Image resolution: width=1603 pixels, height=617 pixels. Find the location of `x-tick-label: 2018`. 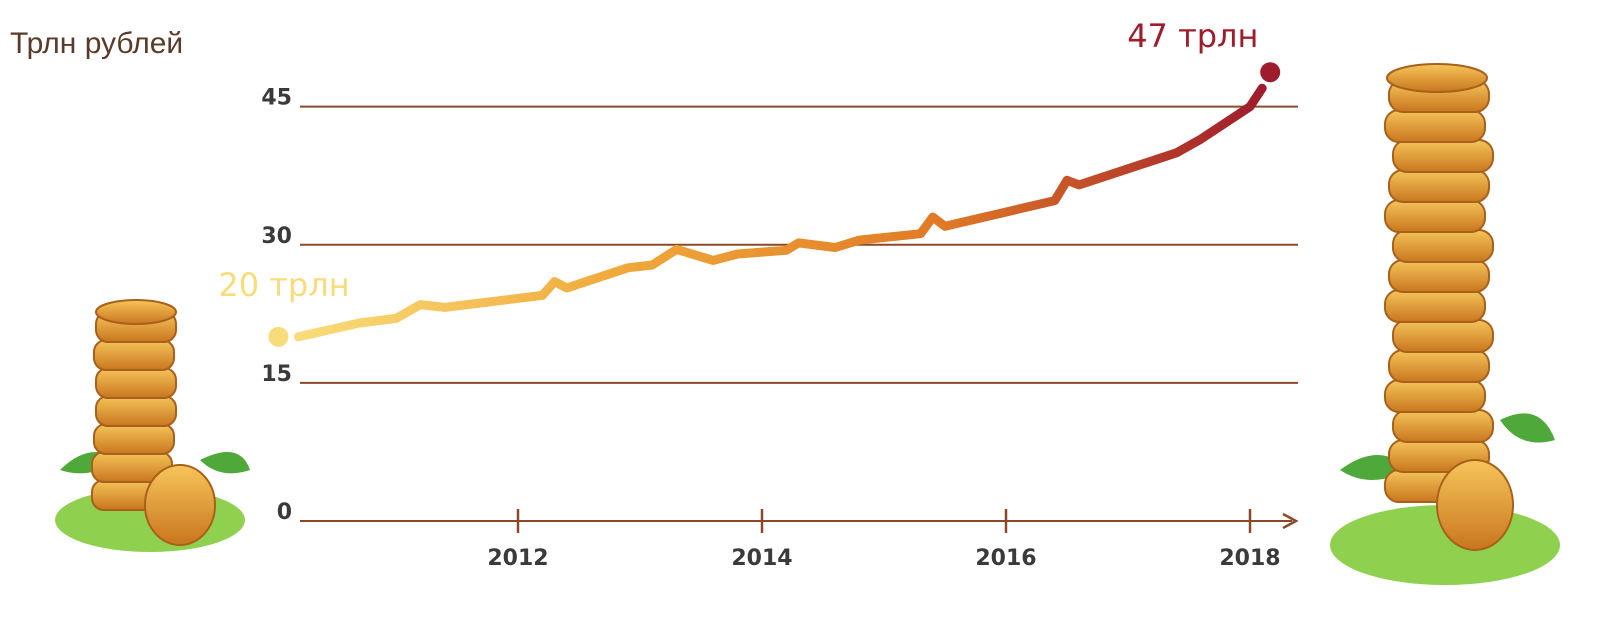

x-tick-label: 2018 is located at coordinates (1249, 558).